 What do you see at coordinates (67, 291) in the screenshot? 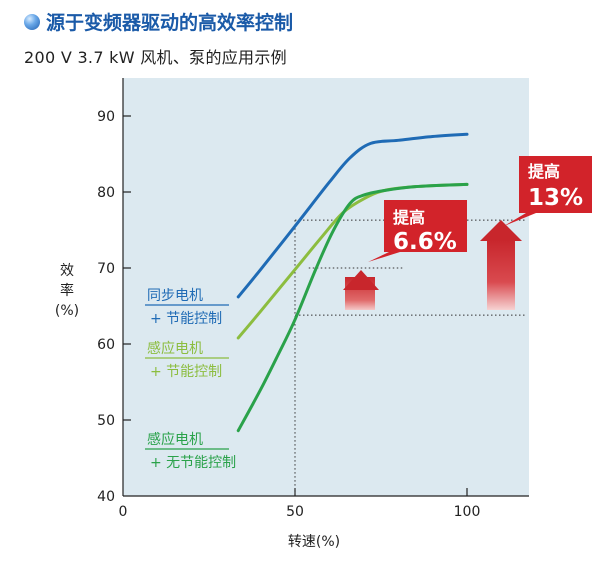
I see `y-axis-label: 效率(%)` at bounding box center [67, 291].